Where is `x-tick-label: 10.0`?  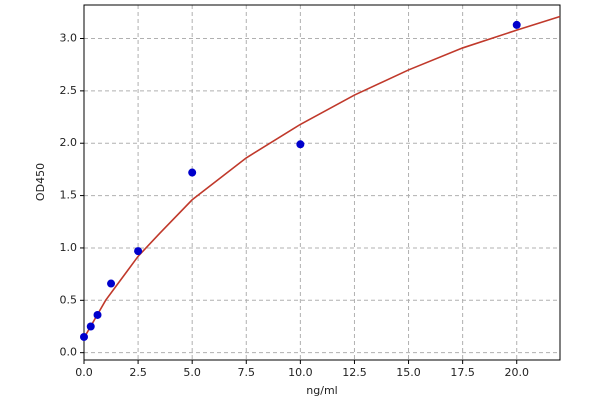
x-tick-label: 10.0 is located at coordinates (300, 372).